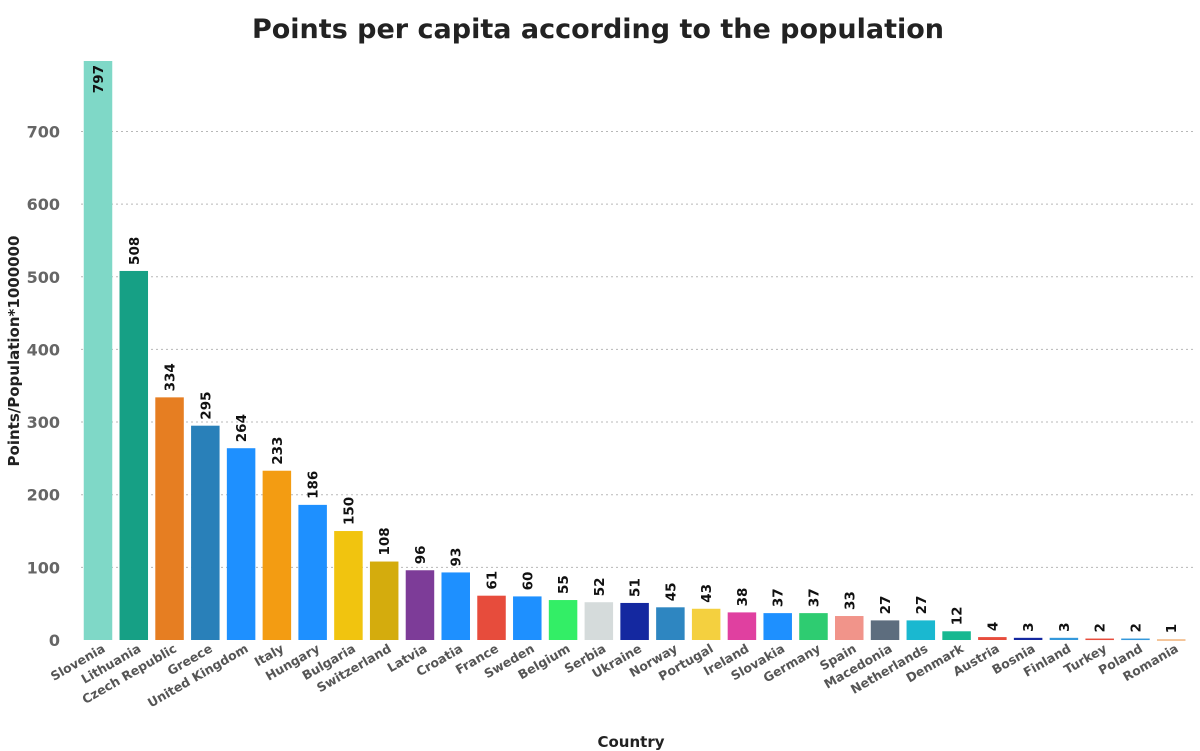 Image resolution: width=1200 pixels, height=751 pixels. What do you see at coordinates (993, 626) in the screenshot?
I see `data-label: 4` at bounding box center [993, 626].